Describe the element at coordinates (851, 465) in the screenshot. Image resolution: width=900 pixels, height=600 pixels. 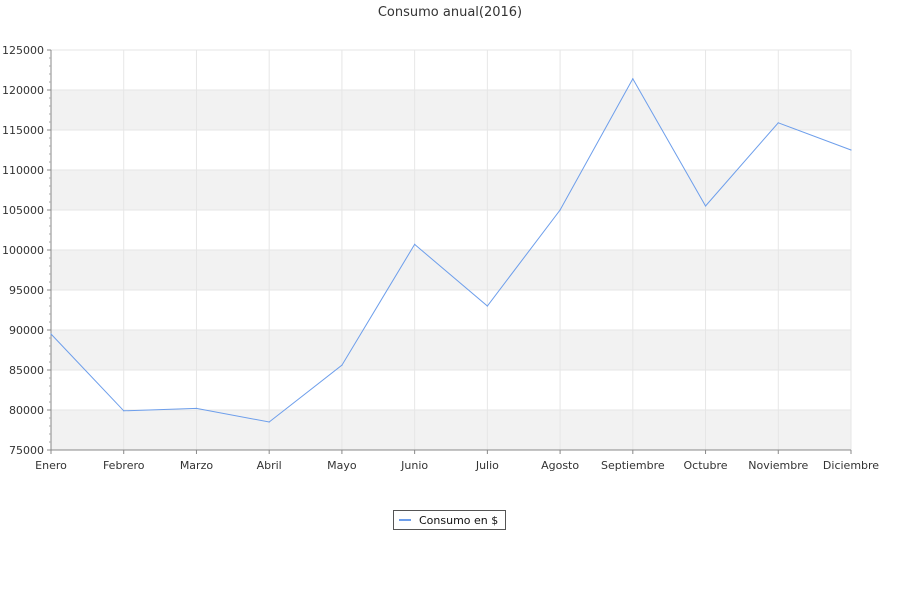
I see `x-tick-label: Diciembre` at that location.